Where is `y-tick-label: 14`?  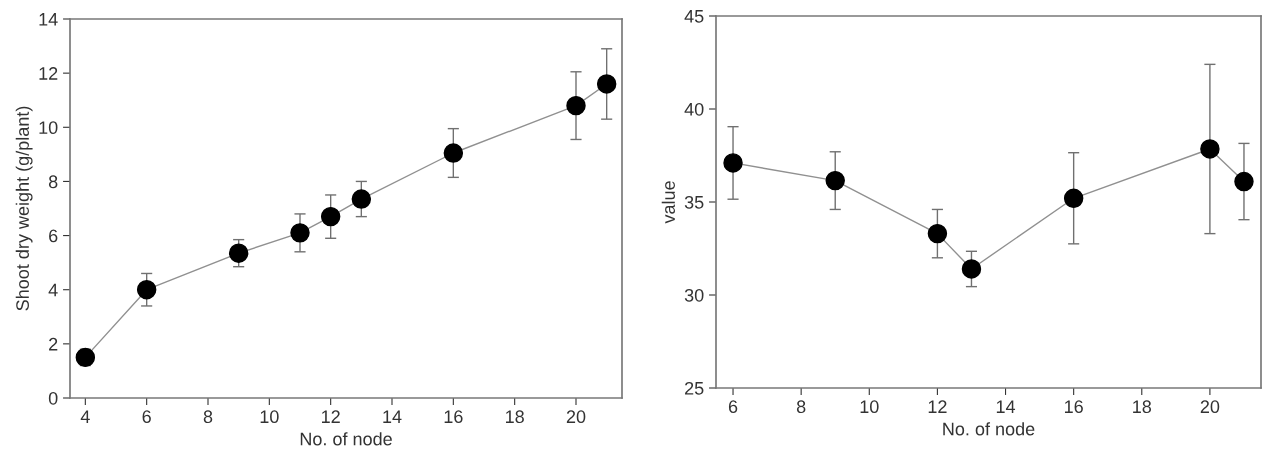
y-tick-label: 14 is located at coordinates (48, 19).